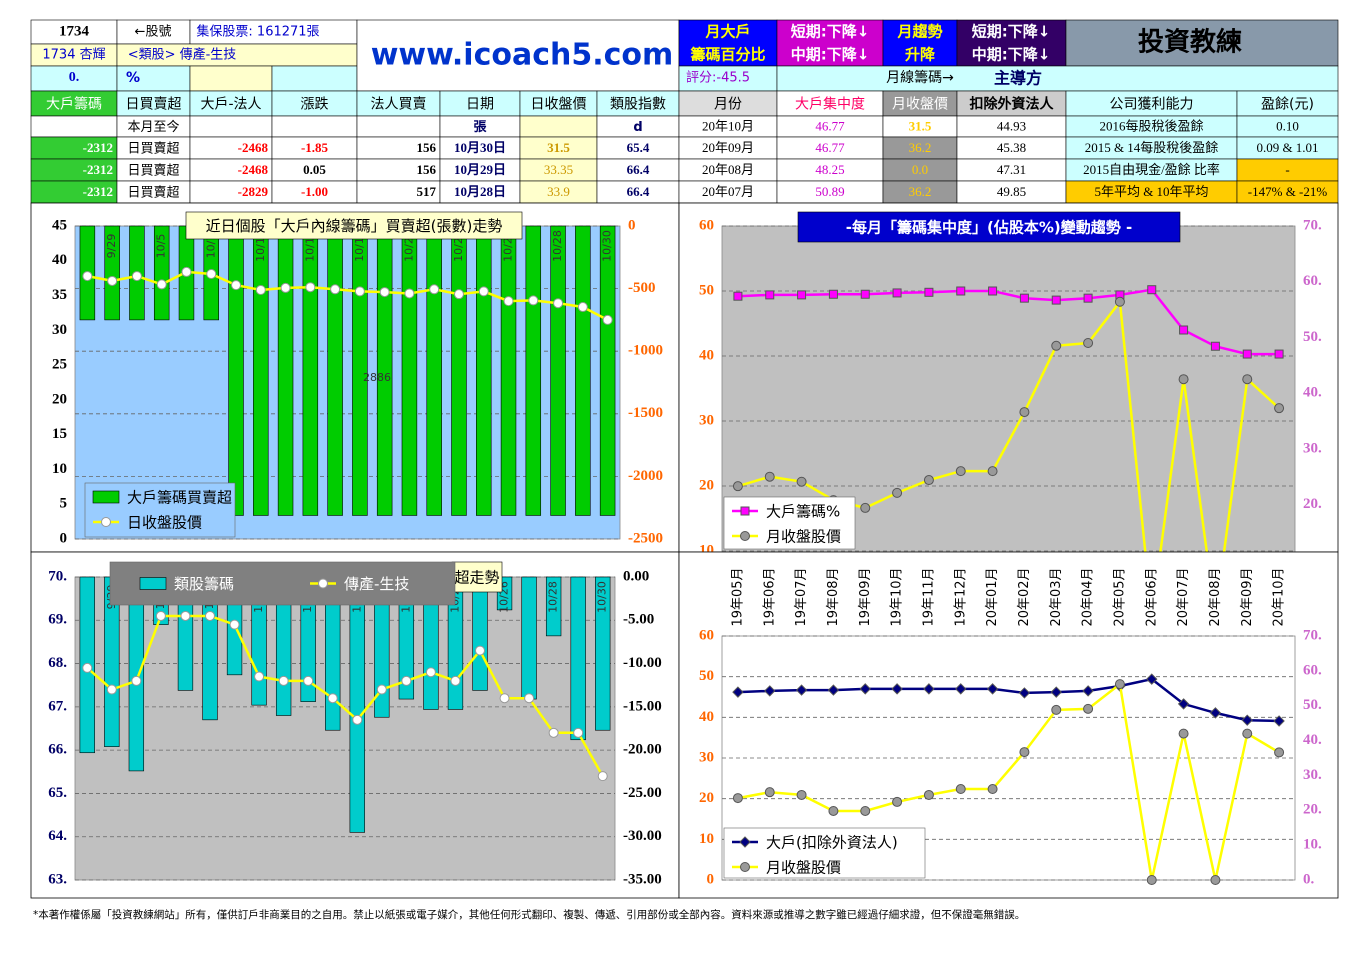 This screenshot has width=1366, height=967. What do you see at coordinates (1312, 810) in the screenshot?
I see `tick-label: 20.` at bounding box center [1312, 810].